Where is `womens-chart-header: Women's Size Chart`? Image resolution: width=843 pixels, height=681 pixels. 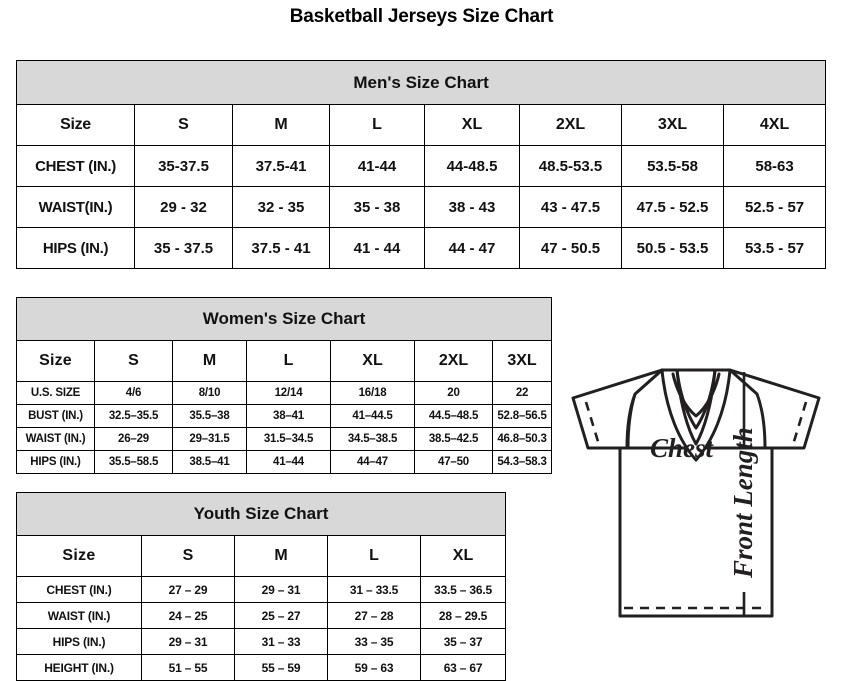
womens-chart-header: Women's Size Chart is located at coordinates (284, 319).